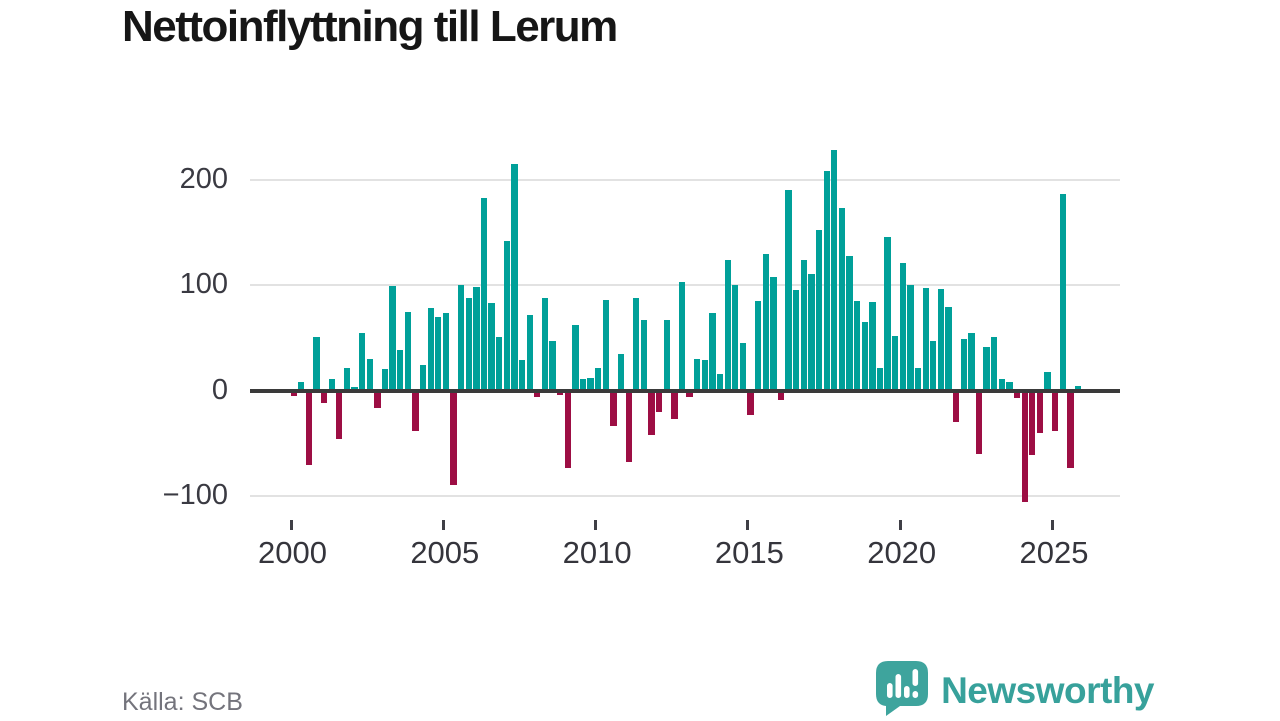 The image size is (1280, 721). Describe the element at coordinates (291, 525) in the screenshot. I see `x-axis-tick-2000` at that location.